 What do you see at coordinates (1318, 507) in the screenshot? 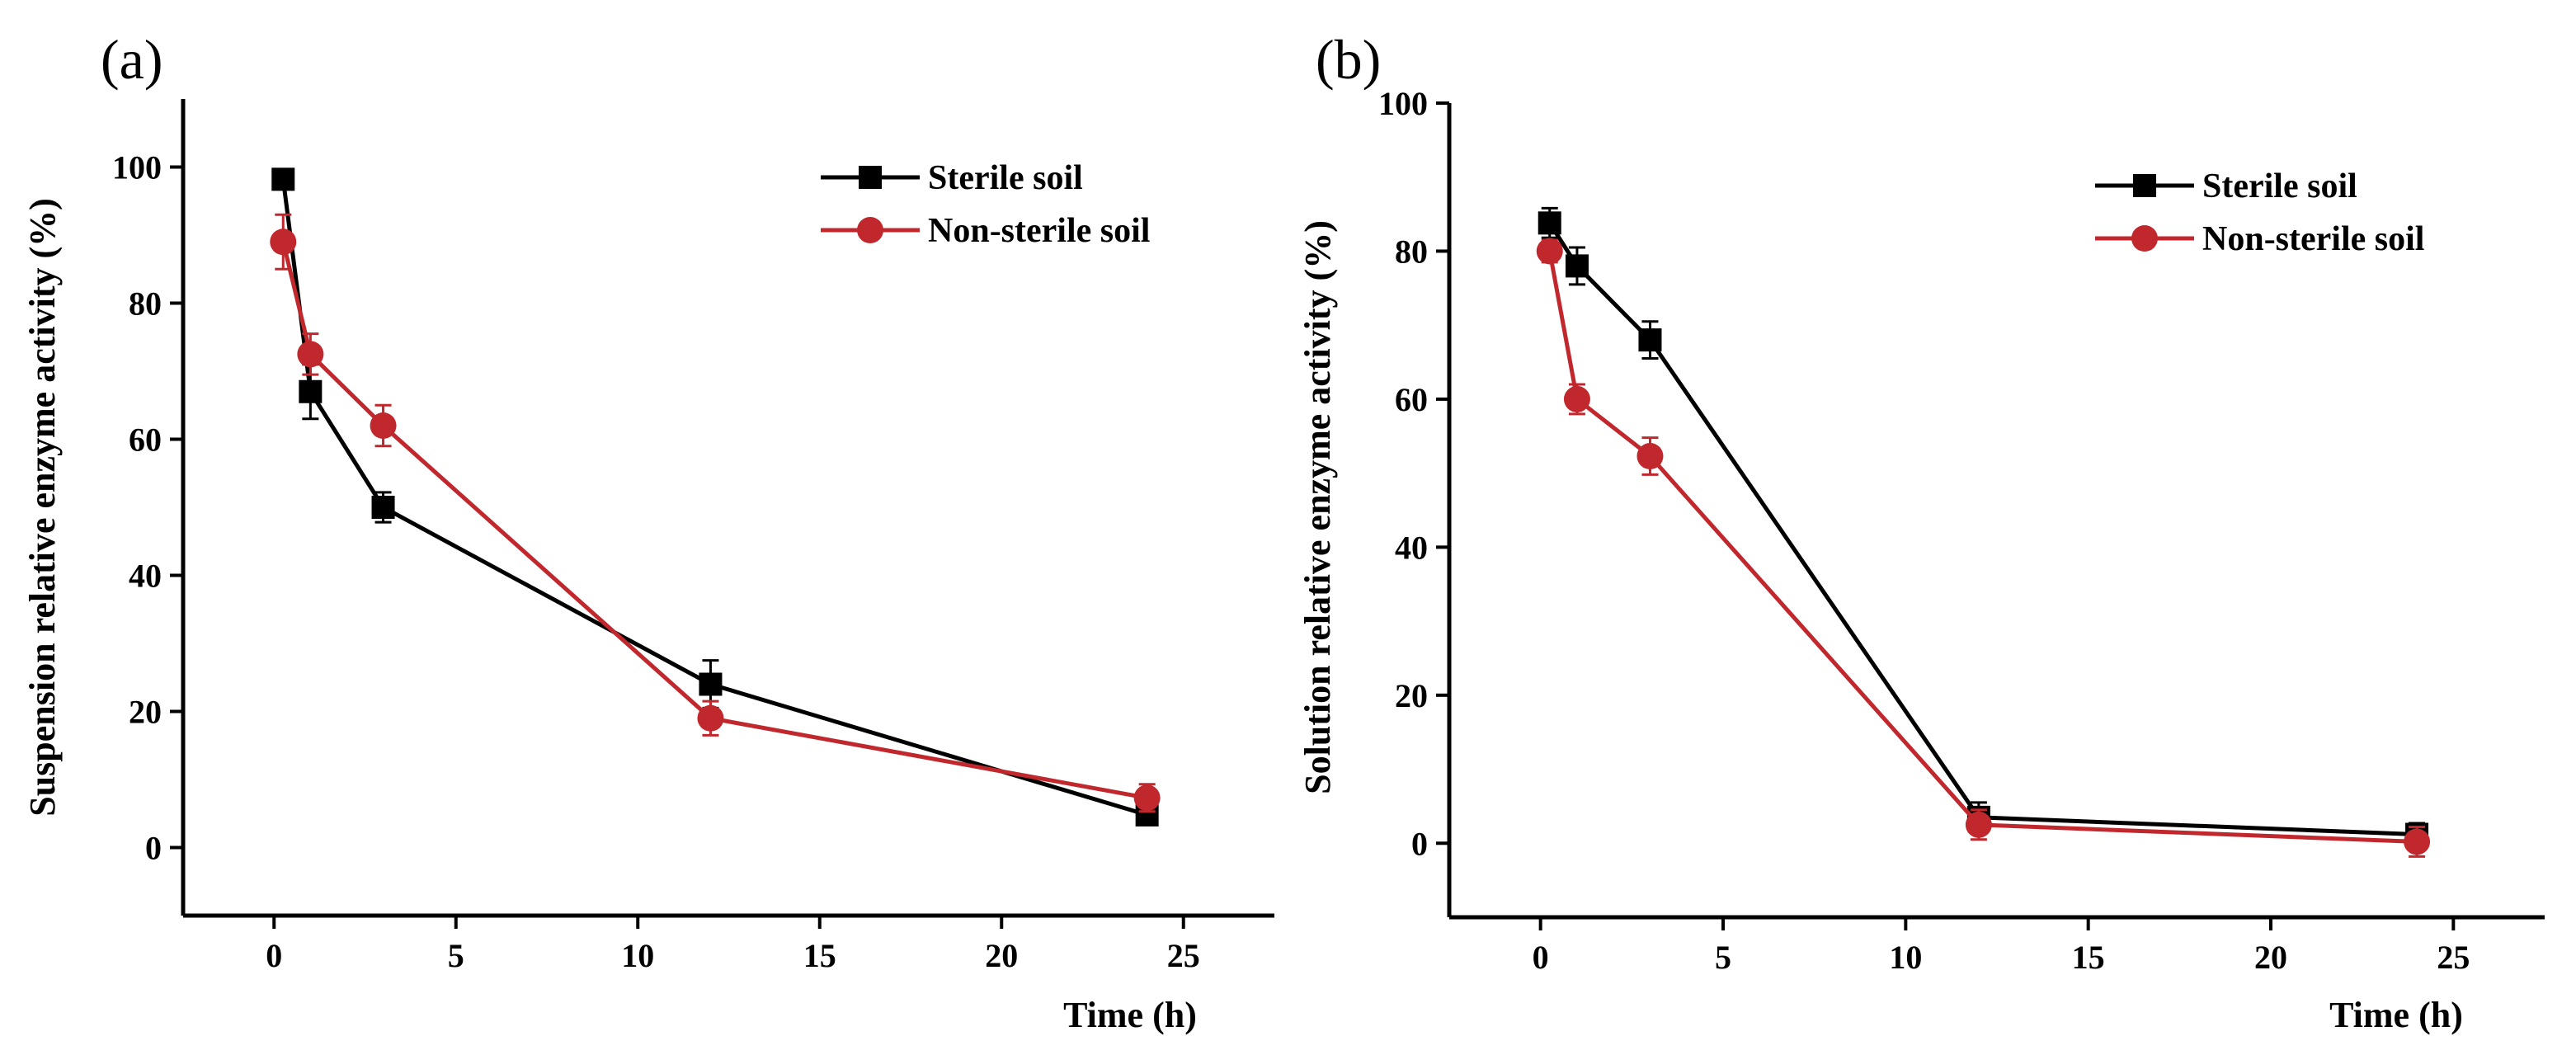
I see `y-axis-title-b: Solution relative enzyme activity (%)` at bounding box center [1318, 507].